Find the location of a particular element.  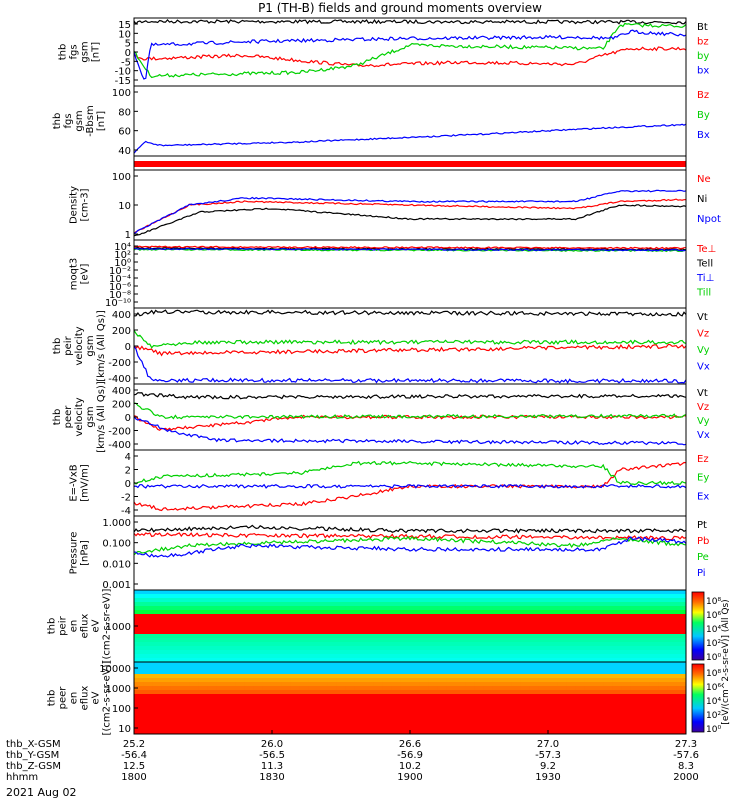

ytick-label: 5 is located at coordinates (128, 44).